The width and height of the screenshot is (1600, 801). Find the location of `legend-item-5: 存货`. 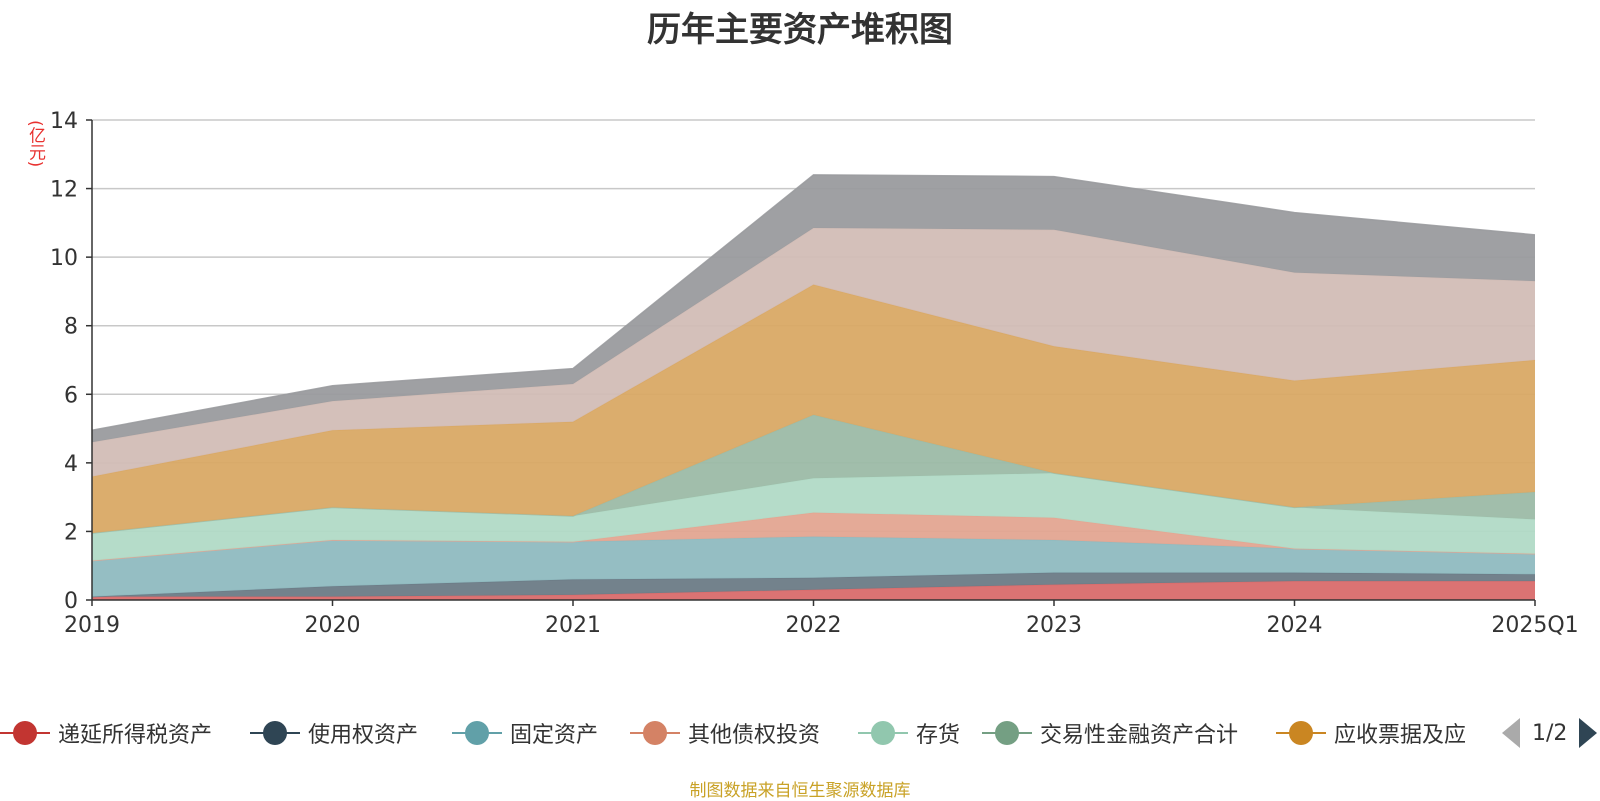

legend-item-5: 存货 is located at coordinates (909, 733).